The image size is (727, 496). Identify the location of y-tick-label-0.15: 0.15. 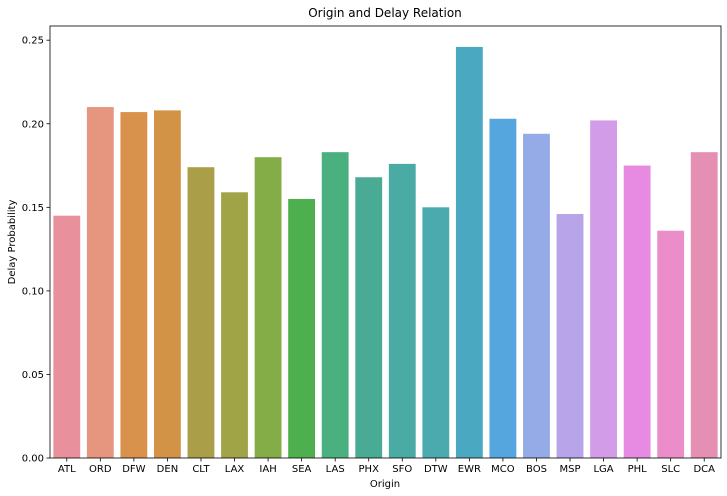
(33, 208).